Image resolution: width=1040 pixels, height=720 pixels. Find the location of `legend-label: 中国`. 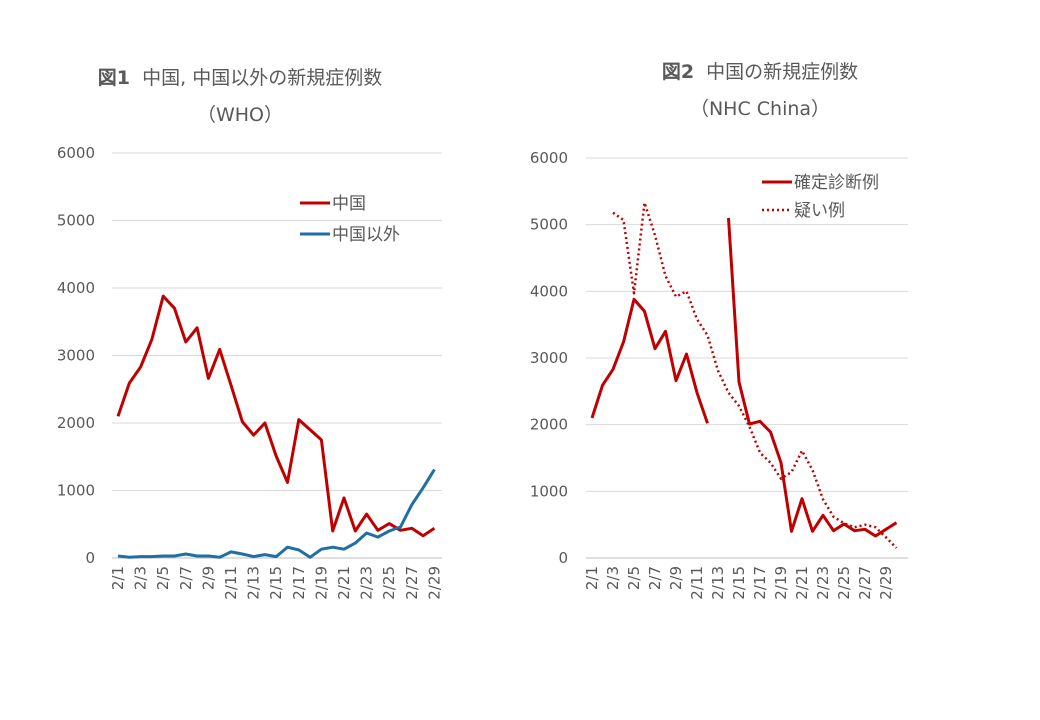

legend-label: 中国 is located at coordinates (349, 204).